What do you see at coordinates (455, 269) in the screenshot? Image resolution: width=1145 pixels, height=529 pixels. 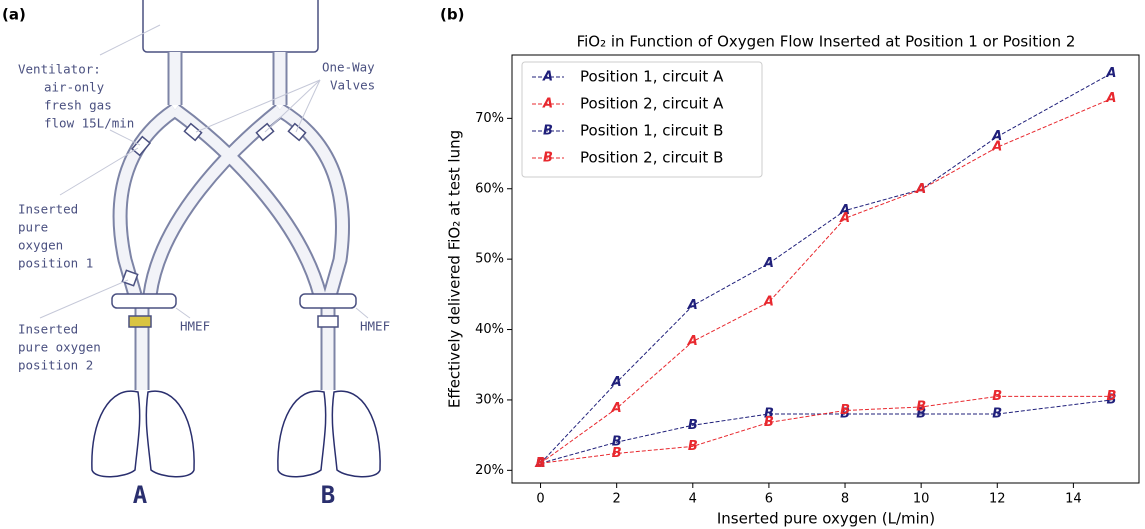 I see `y-axis-label: Effectively delivered FiO₂ at test lung` at bounding box center [455, 269].